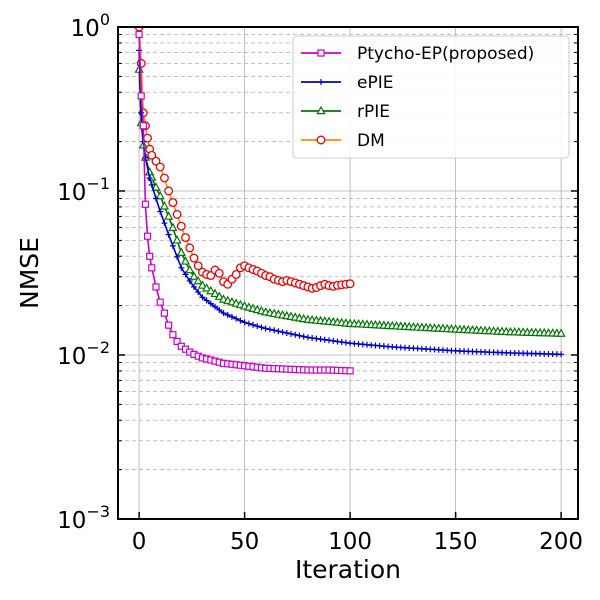  What do you see at coordinates (90, 26) in the screenshot?
I see `y-tick-label: 10⁰` at bounding box center [90, 26].